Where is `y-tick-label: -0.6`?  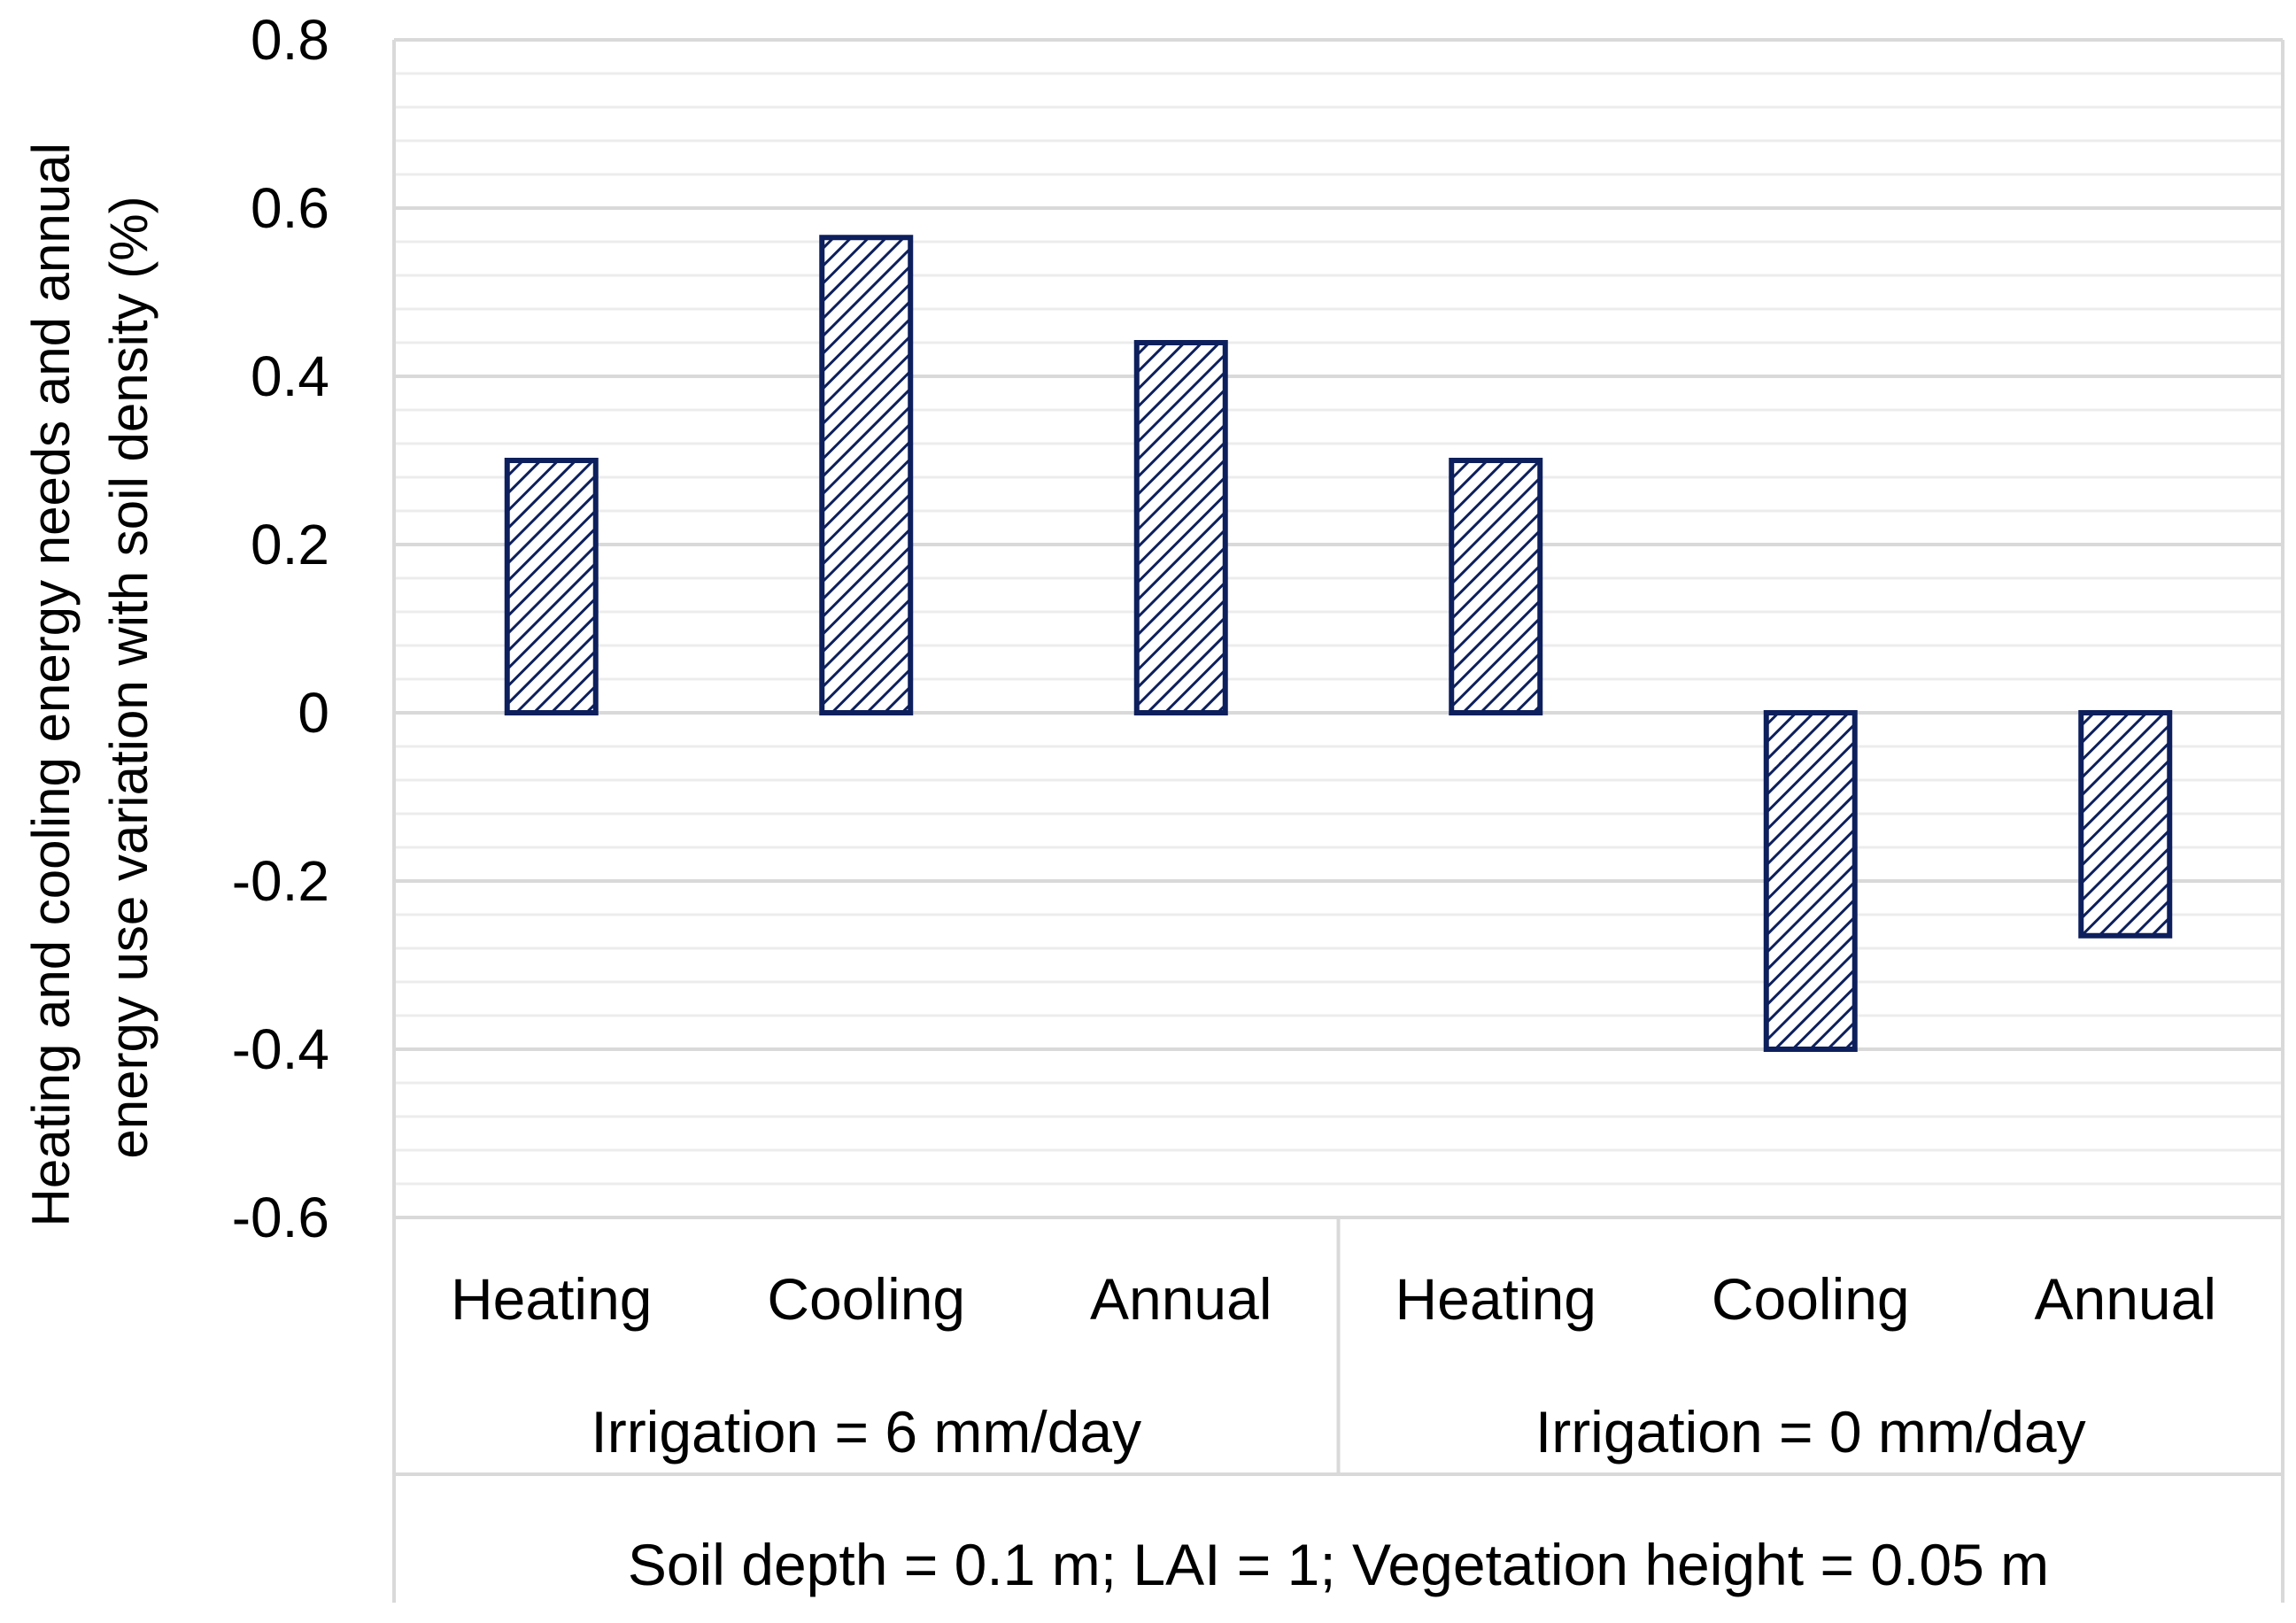 y-tick-label: -0.6 is located at coordinates (280, 1217).